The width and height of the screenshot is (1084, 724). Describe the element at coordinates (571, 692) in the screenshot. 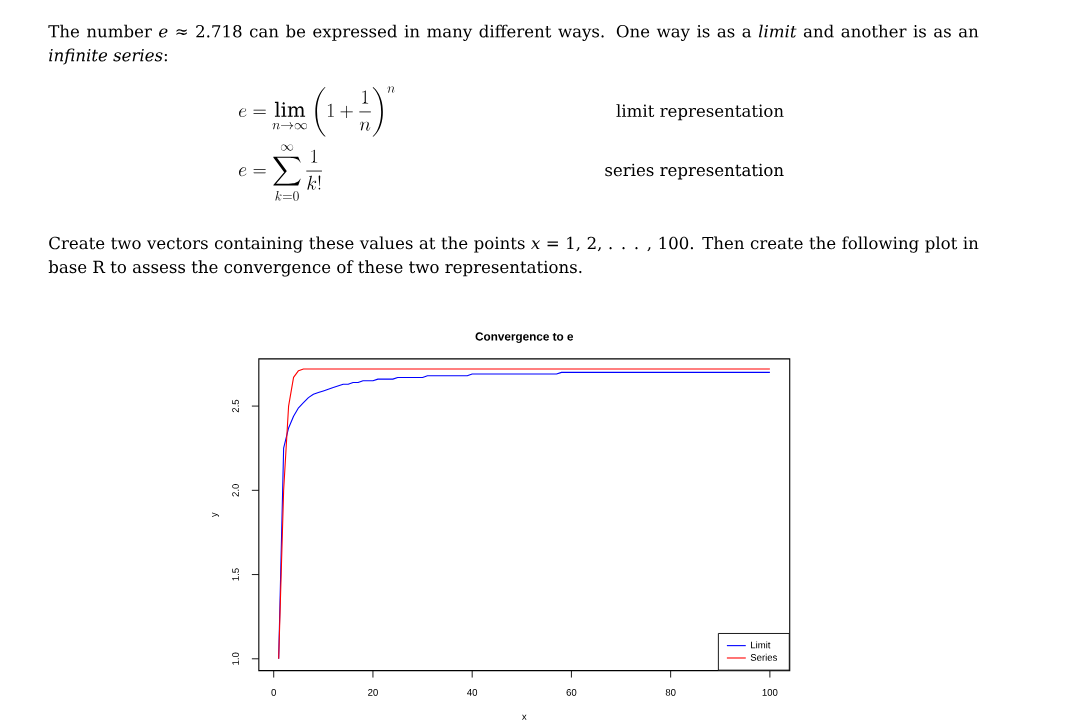

I see `x-tick-label: 60` at that location.